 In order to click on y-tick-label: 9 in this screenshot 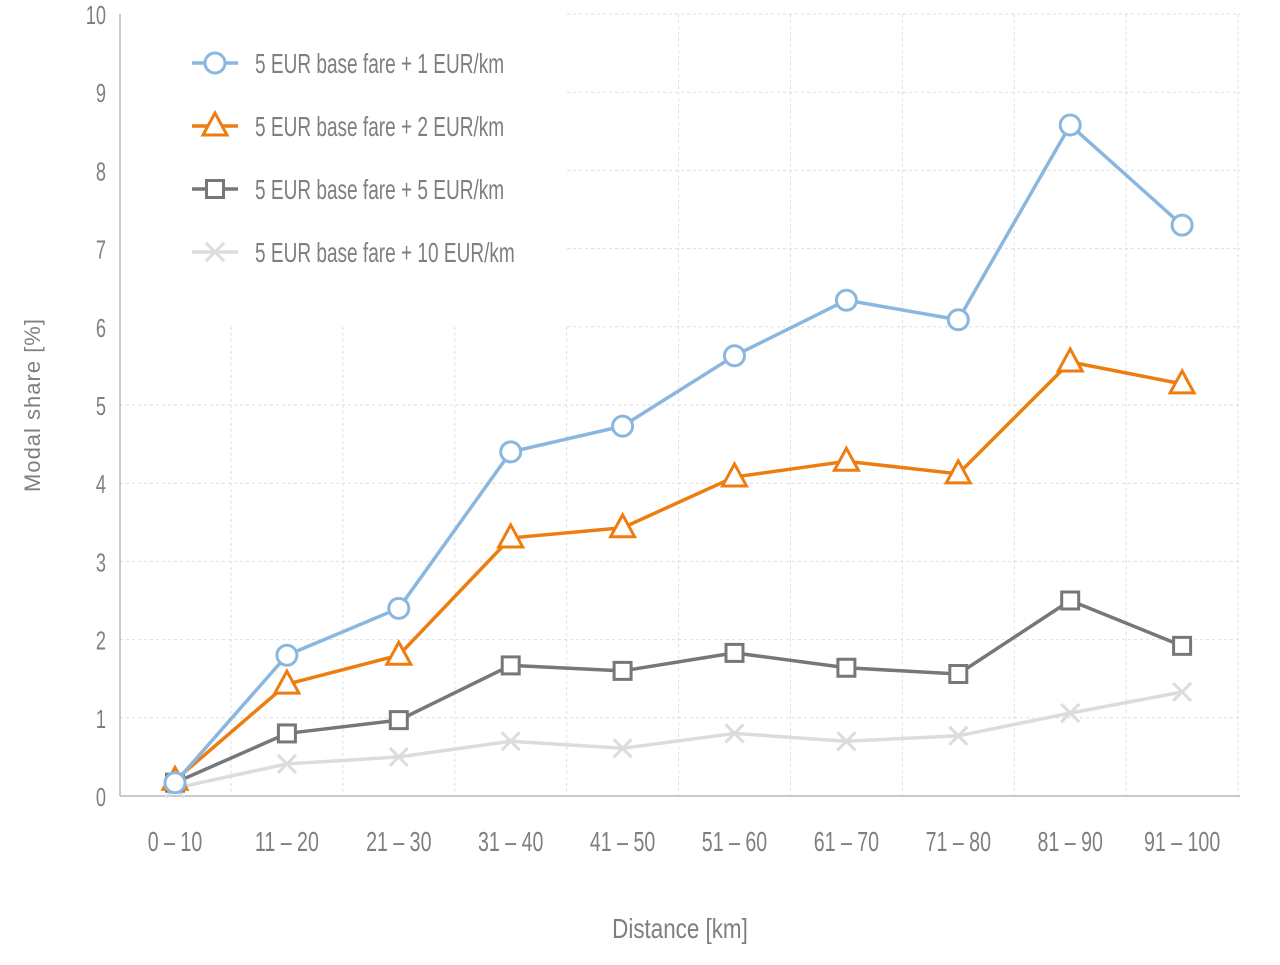, I will do `click(101, 93)`.